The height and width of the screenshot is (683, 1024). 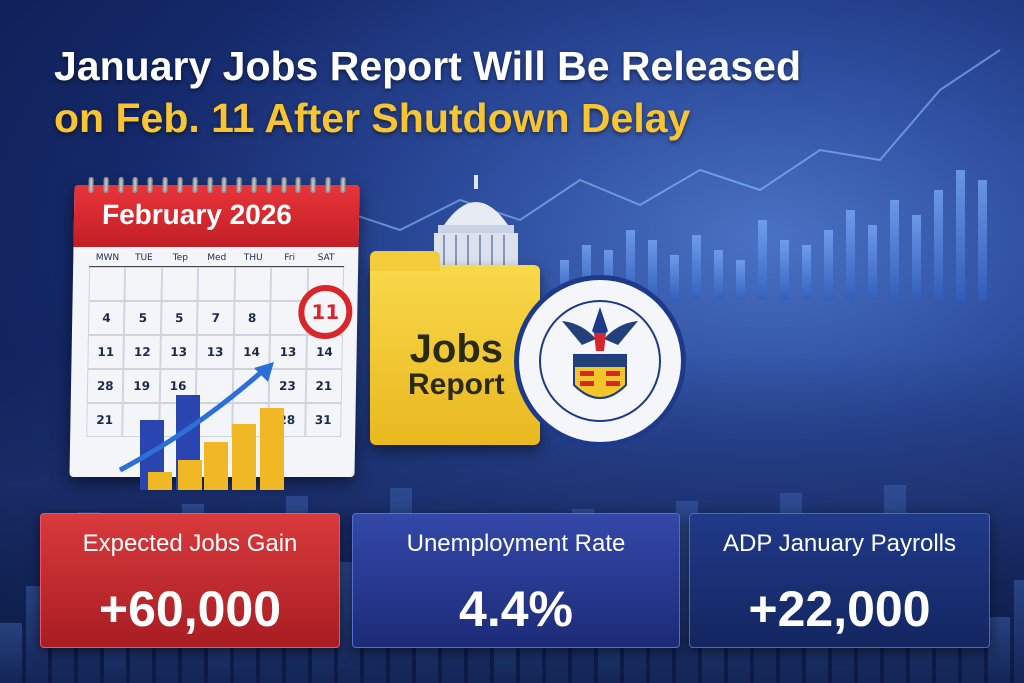 What do you see at coordinates (252, 318) in the screenshot?
I see `calendar-day: 8` at bounding box center [252, 318].